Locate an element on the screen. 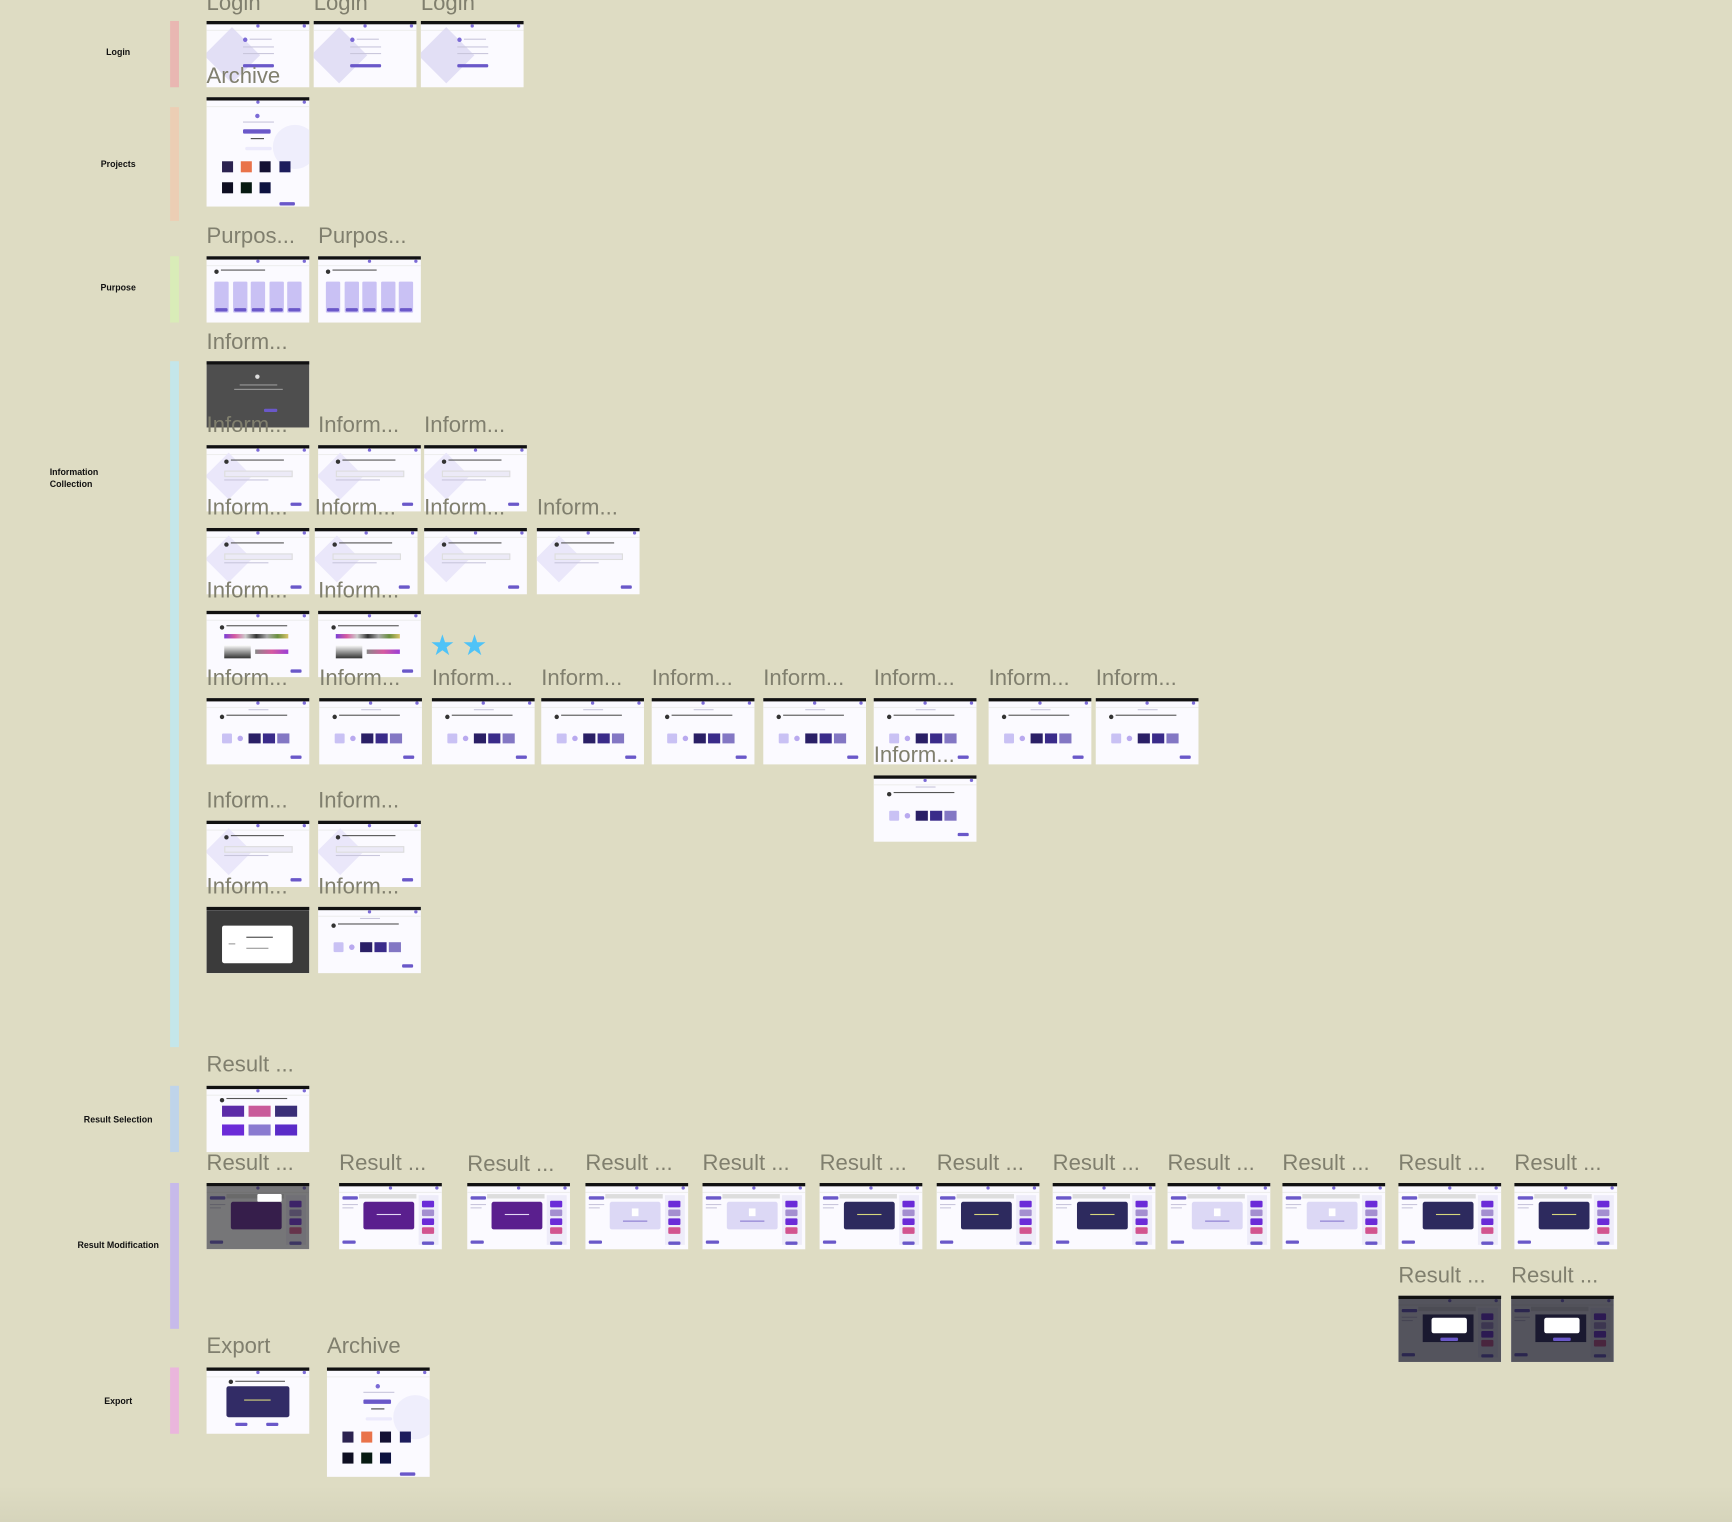 This screenshot has width=1732, height=1522. frame-thumbnail-mod-dim is located at coordinates (258, 1216).